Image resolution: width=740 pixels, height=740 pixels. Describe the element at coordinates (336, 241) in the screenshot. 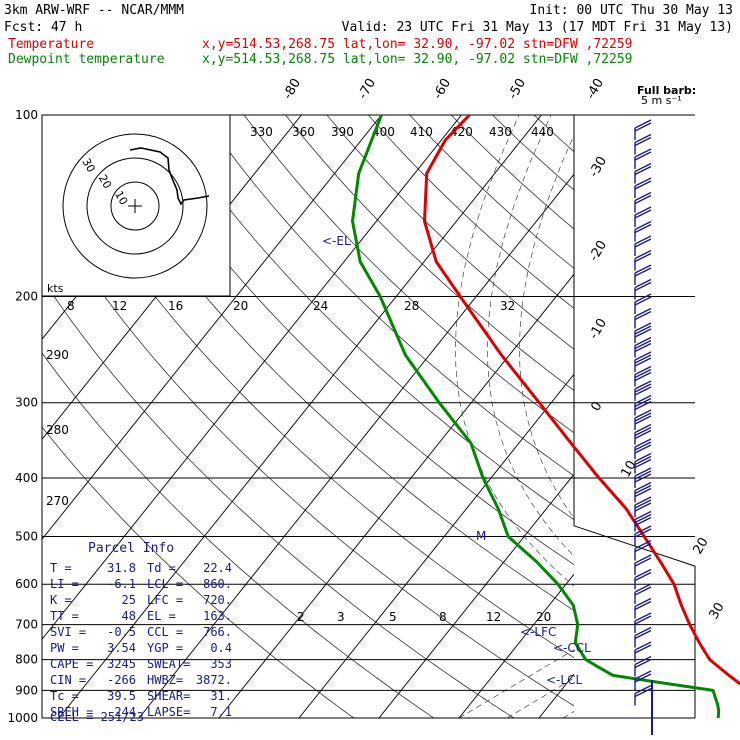

I see `level-annotation: <-EL` at that location.